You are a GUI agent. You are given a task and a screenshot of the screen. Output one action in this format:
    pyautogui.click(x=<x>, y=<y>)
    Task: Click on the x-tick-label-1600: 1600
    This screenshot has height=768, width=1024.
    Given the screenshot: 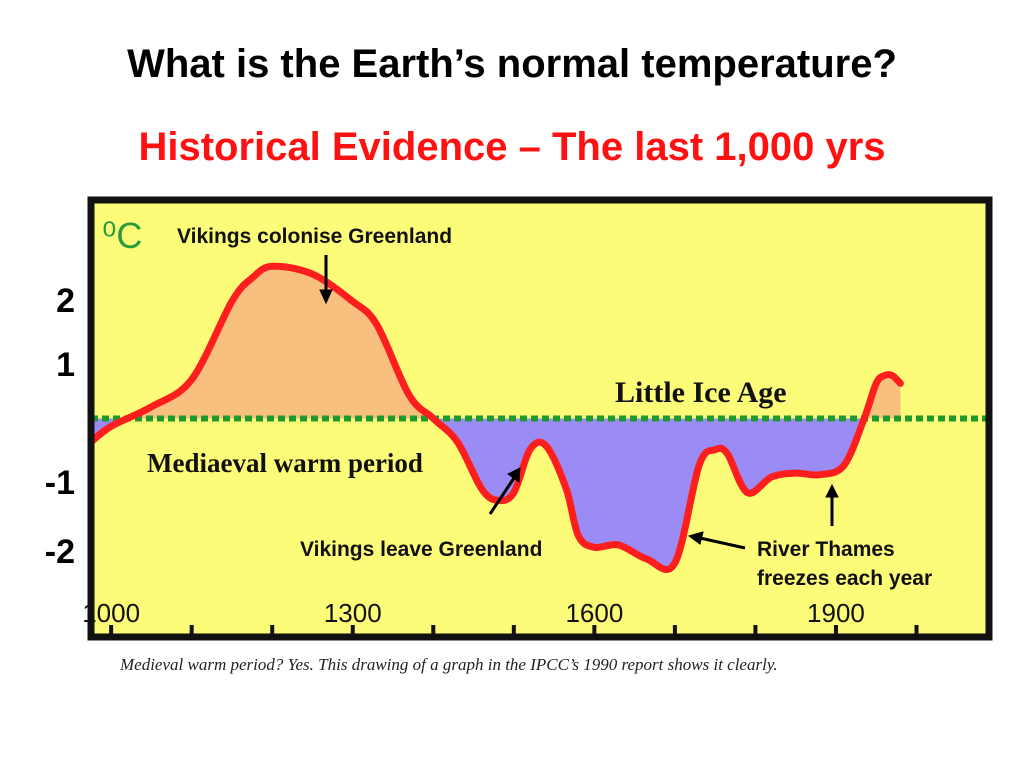 What is the action you would take?
    pyautogui.click(x=594, y=613)
    